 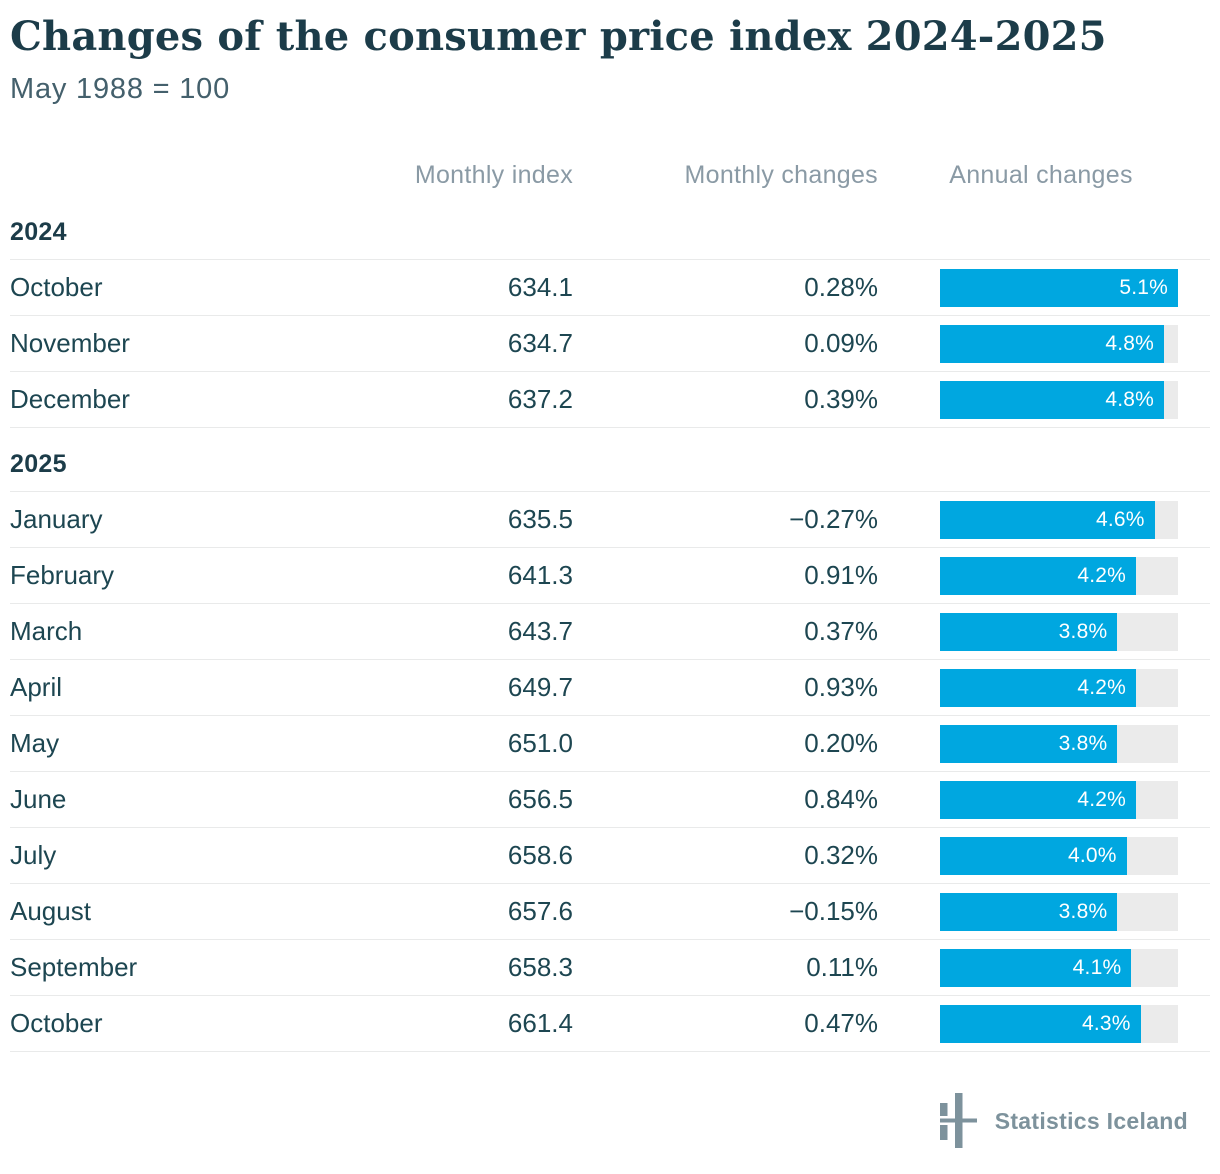 I want to click on month-cell: July, so click(x=33, y=855).